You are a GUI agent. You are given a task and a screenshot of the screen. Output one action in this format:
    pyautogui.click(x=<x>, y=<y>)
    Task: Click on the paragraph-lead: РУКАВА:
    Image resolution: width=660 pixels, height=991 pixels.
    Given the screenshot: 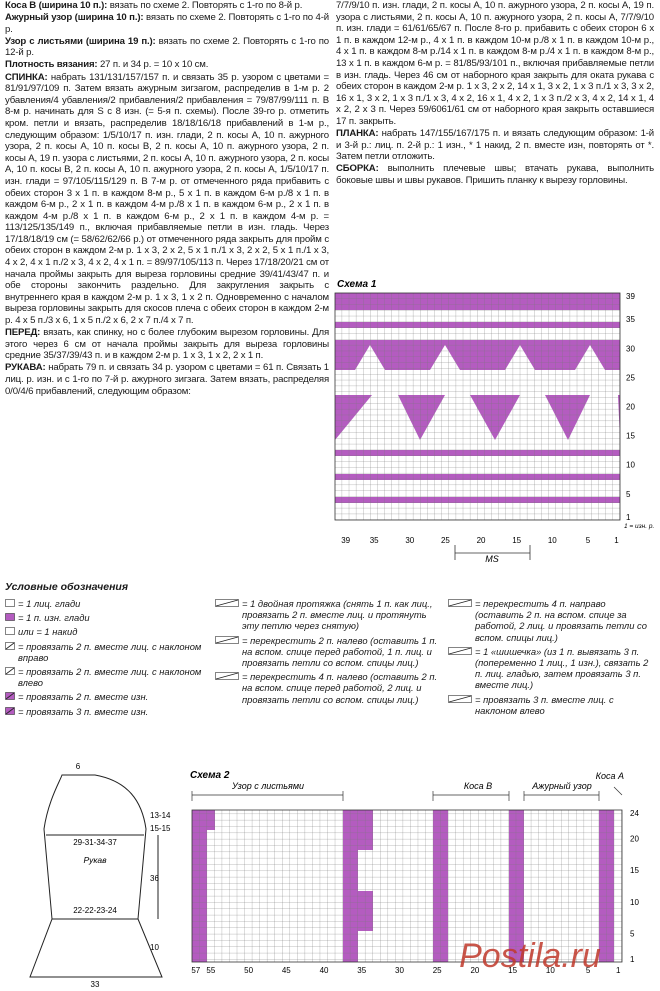 What is the action you would take?
    pyautogui.click(x=25, y=368)
    